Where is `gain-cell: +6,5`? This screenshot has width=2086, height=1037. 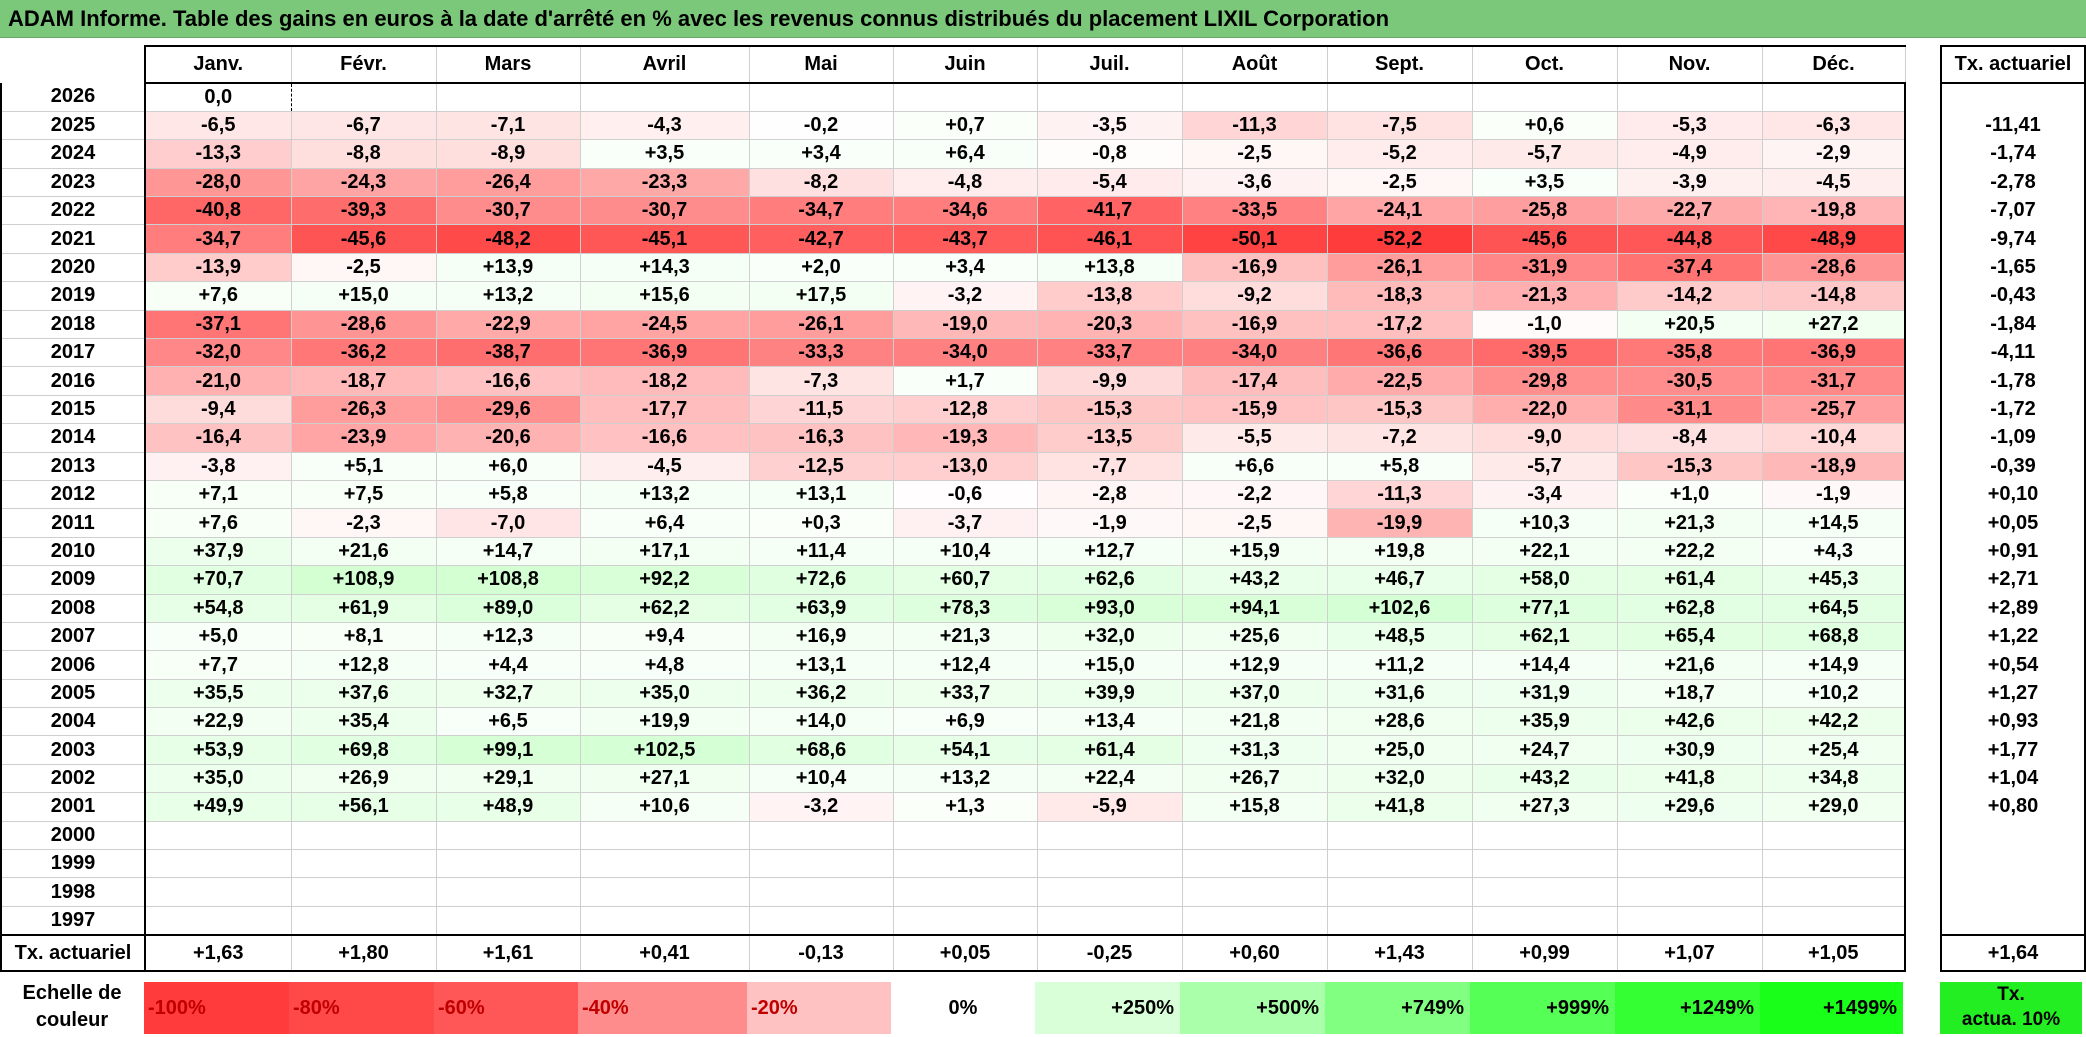
gain-cell: +6,5 is located at coordinates (508, 722).